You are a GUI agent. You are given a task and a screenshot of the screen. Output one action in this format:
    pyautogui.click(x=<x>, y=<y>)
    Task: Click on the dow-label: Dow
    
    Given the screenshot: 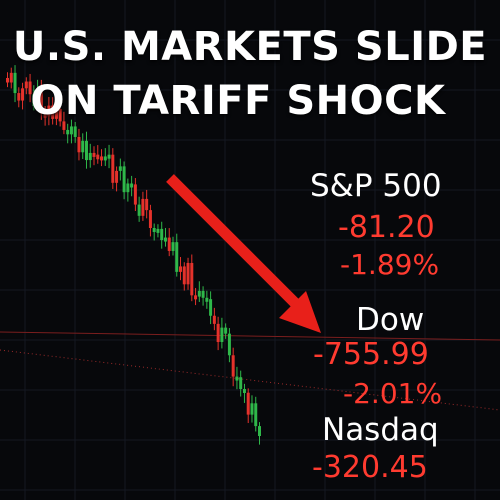 What is the action you would take?
    pyautogui.click(x=390, y=320)
    